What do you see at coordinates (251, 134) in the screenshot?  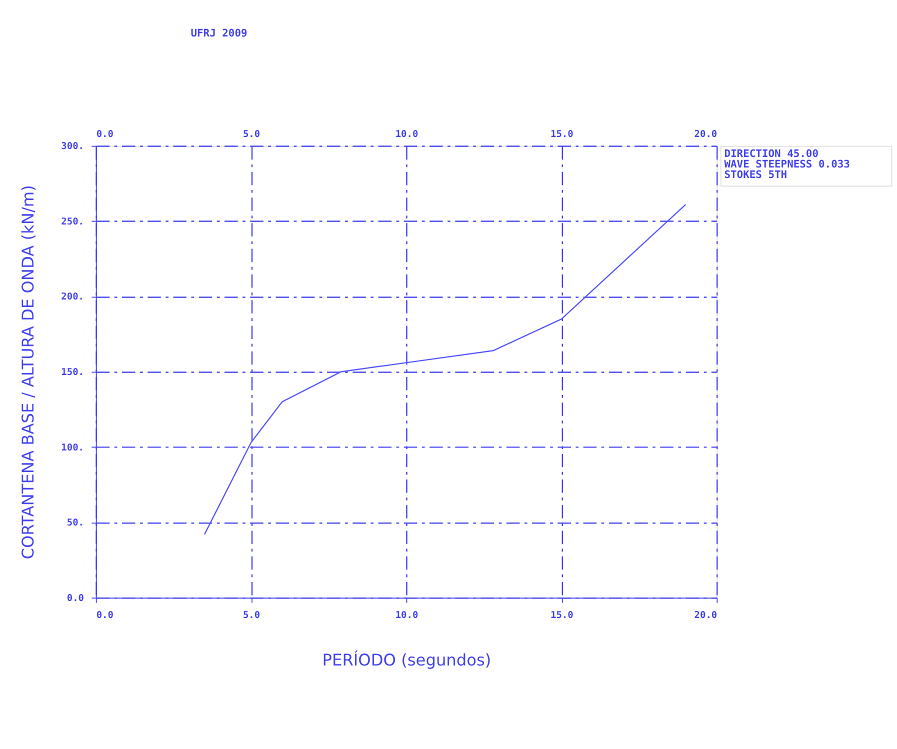 I see `x-tick-label: 5.0` at bounding box center [251, 134].